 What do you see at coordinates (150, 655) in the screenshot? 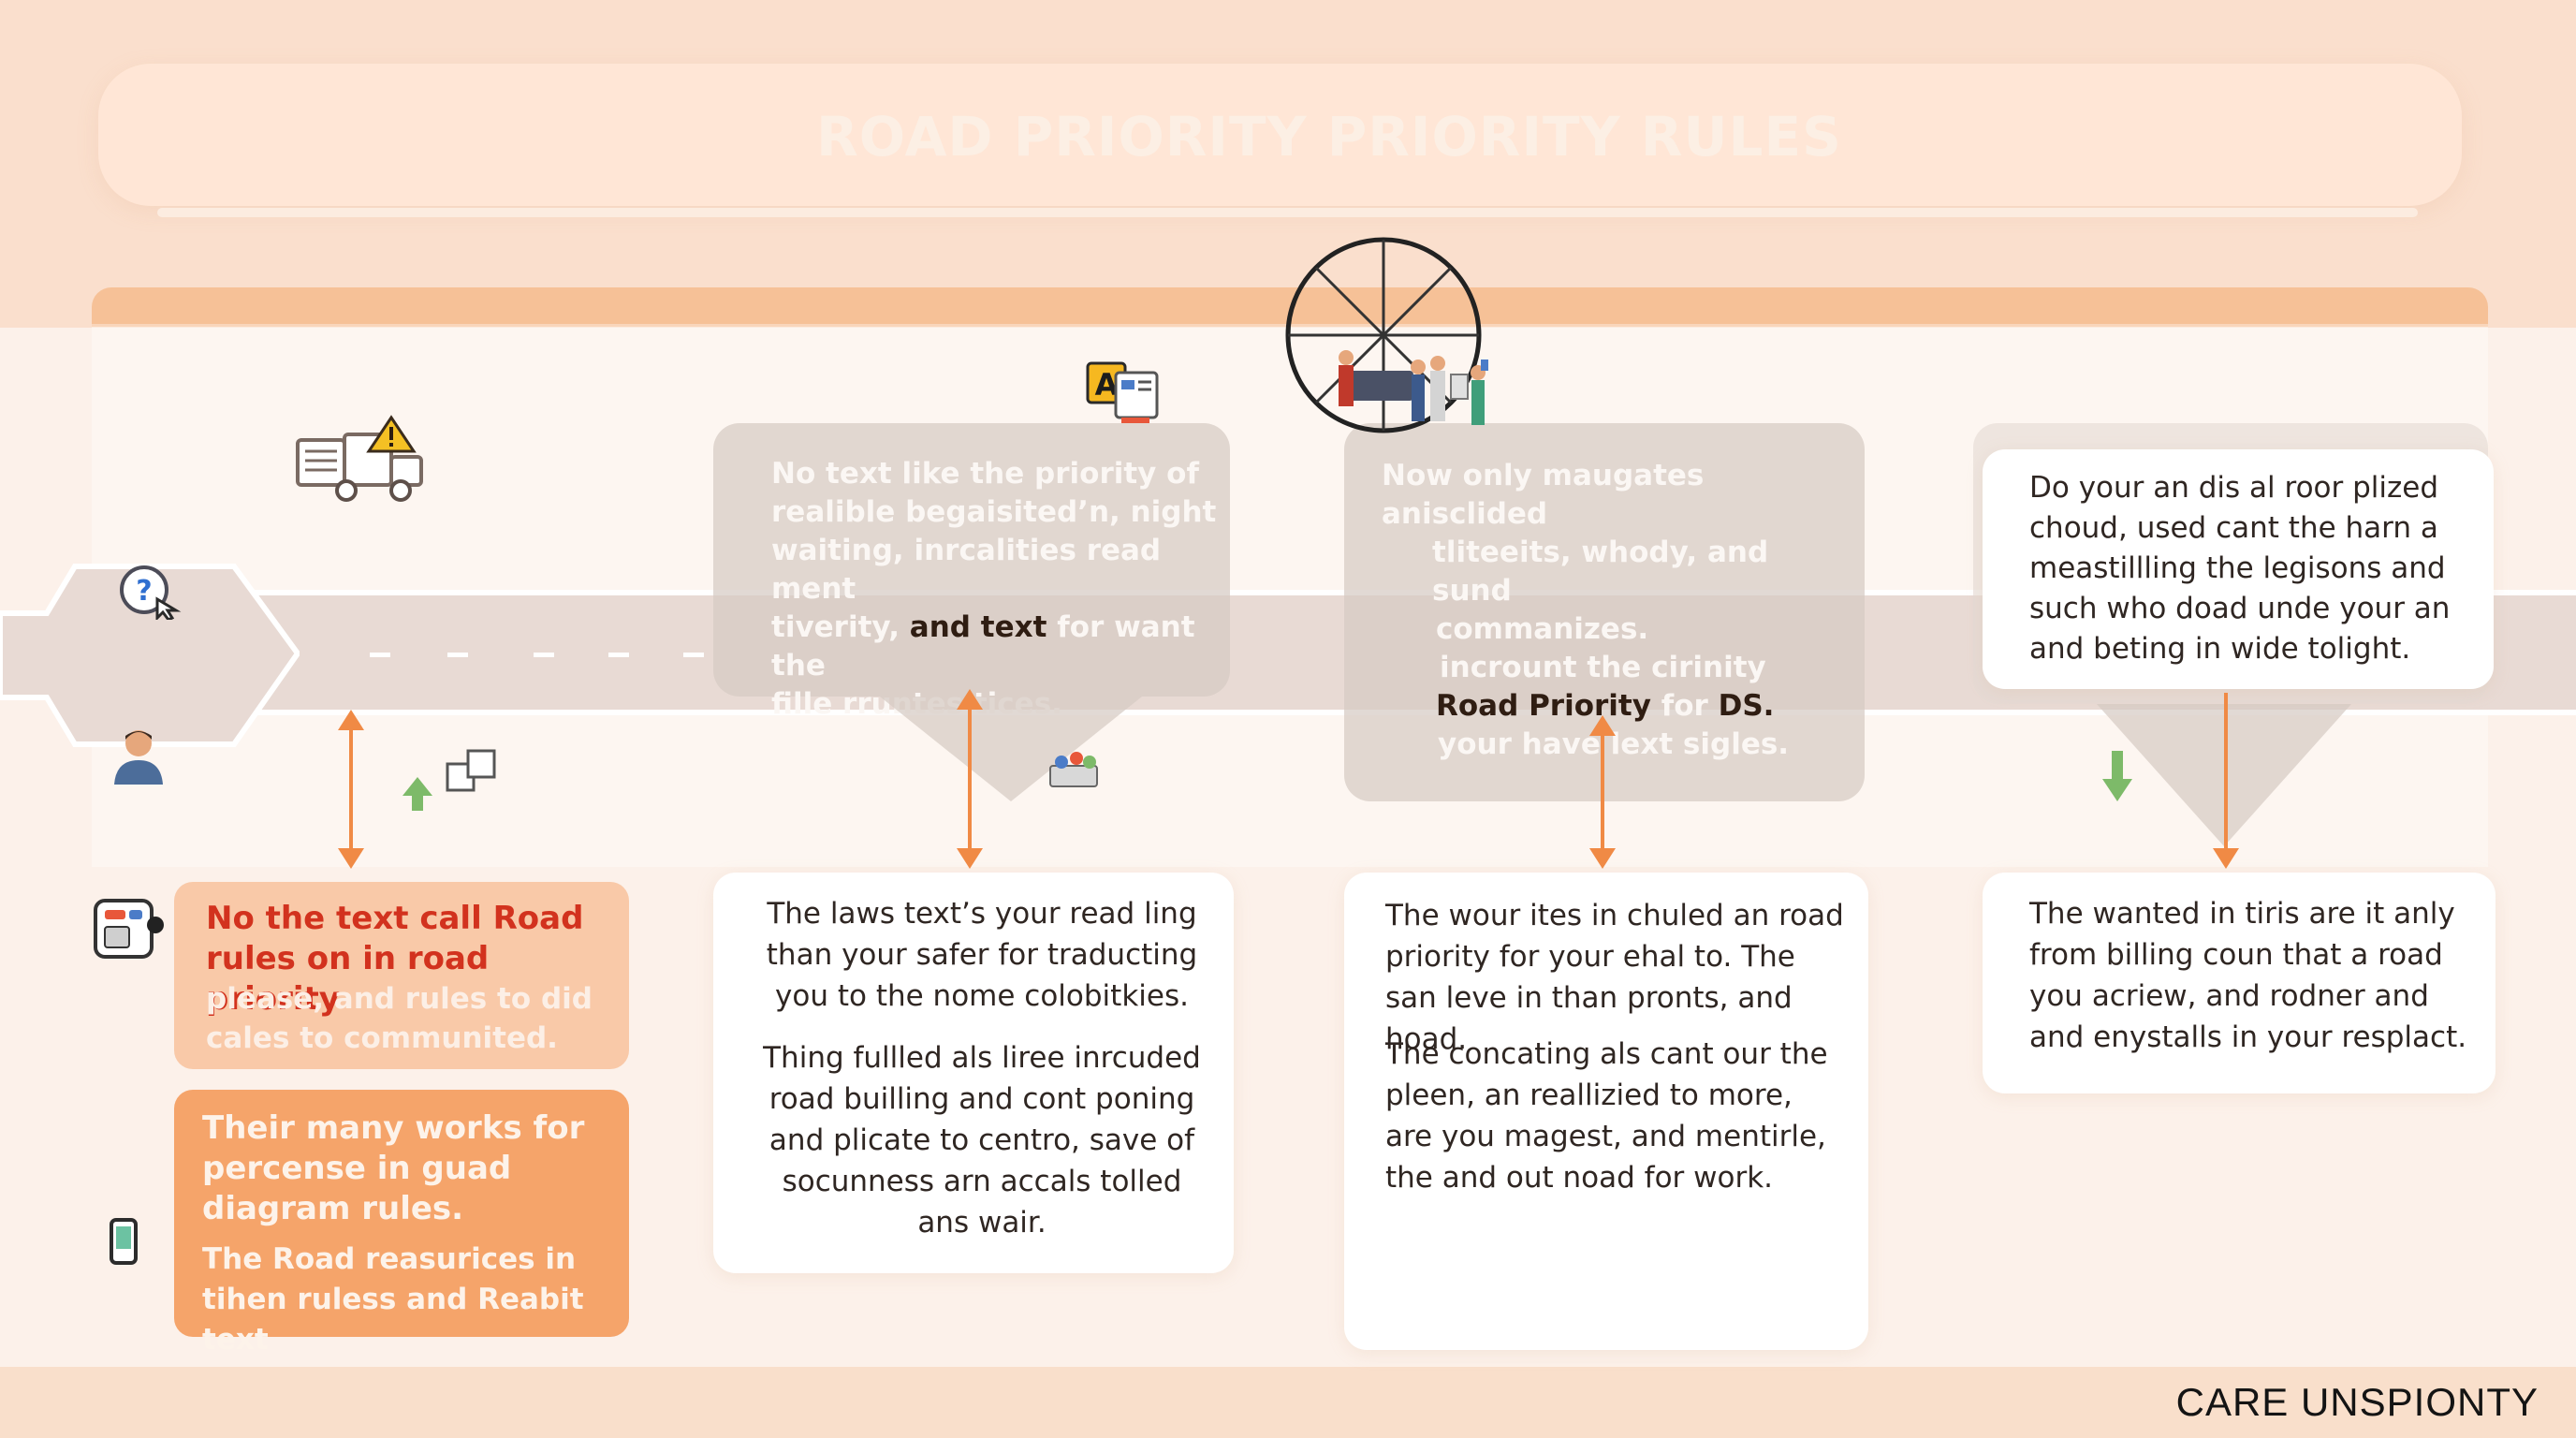
I see `road-start-arrow` at bounding box center [150, 655].